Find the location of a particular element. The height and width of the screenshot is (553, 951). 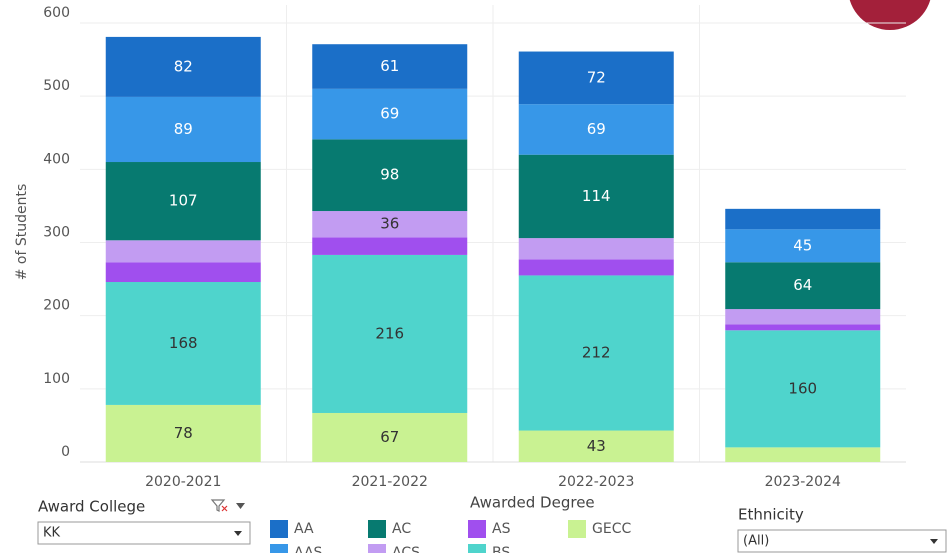

segment-label: 107 is located at coordinates (183, 201).